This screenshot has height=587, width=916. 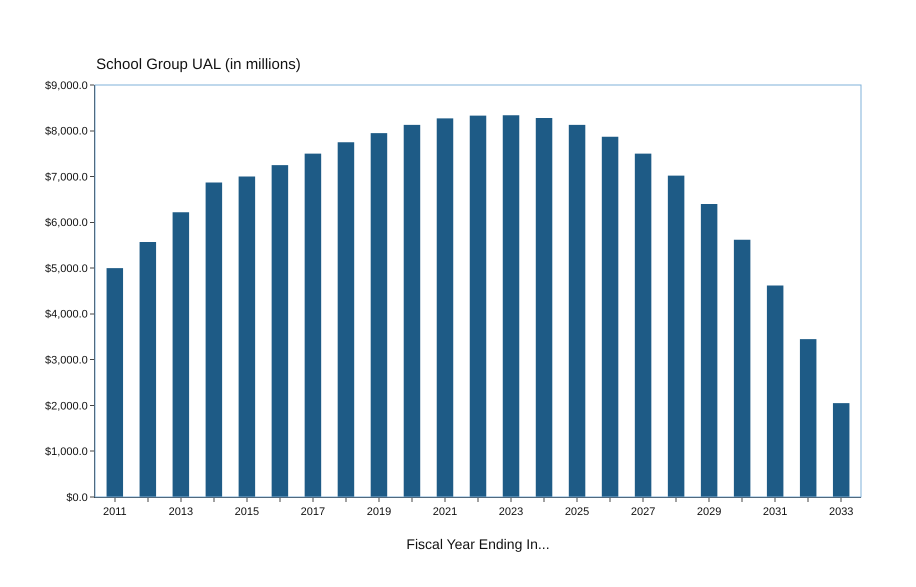 What do you see at coordinates (775, 512) in the screenshot?
I see `x-tick-label: 2031` at bounding box center [775, 512].